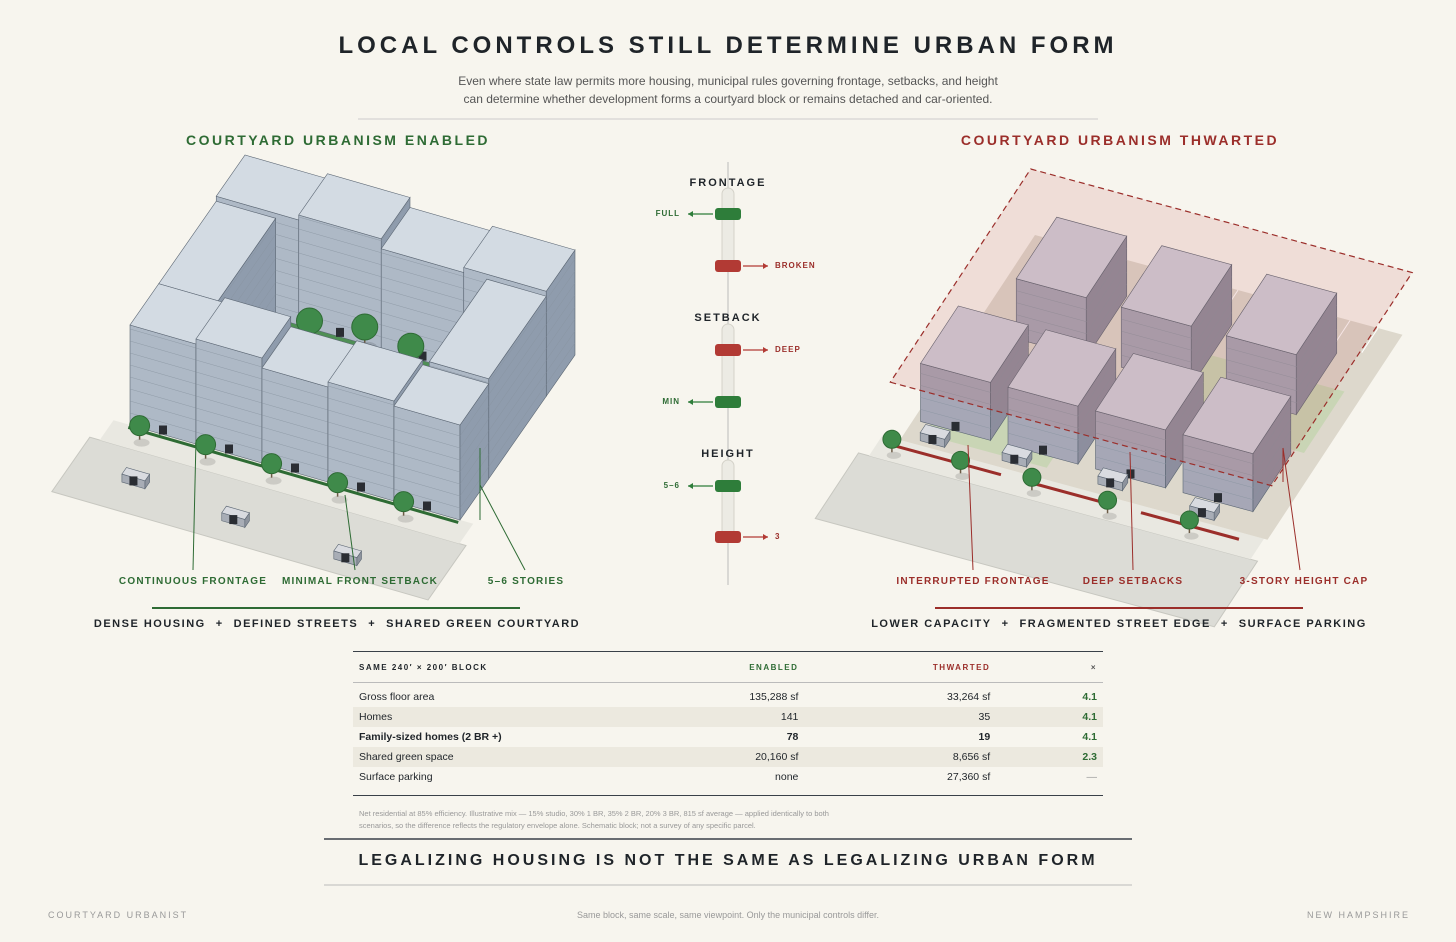 The image size is (1456, 942). Describe the element at coordinates (728, 737) in the screenshot. I see `table-row: Family-sized homes (2 BR +) 78 19 4.1` at that location.